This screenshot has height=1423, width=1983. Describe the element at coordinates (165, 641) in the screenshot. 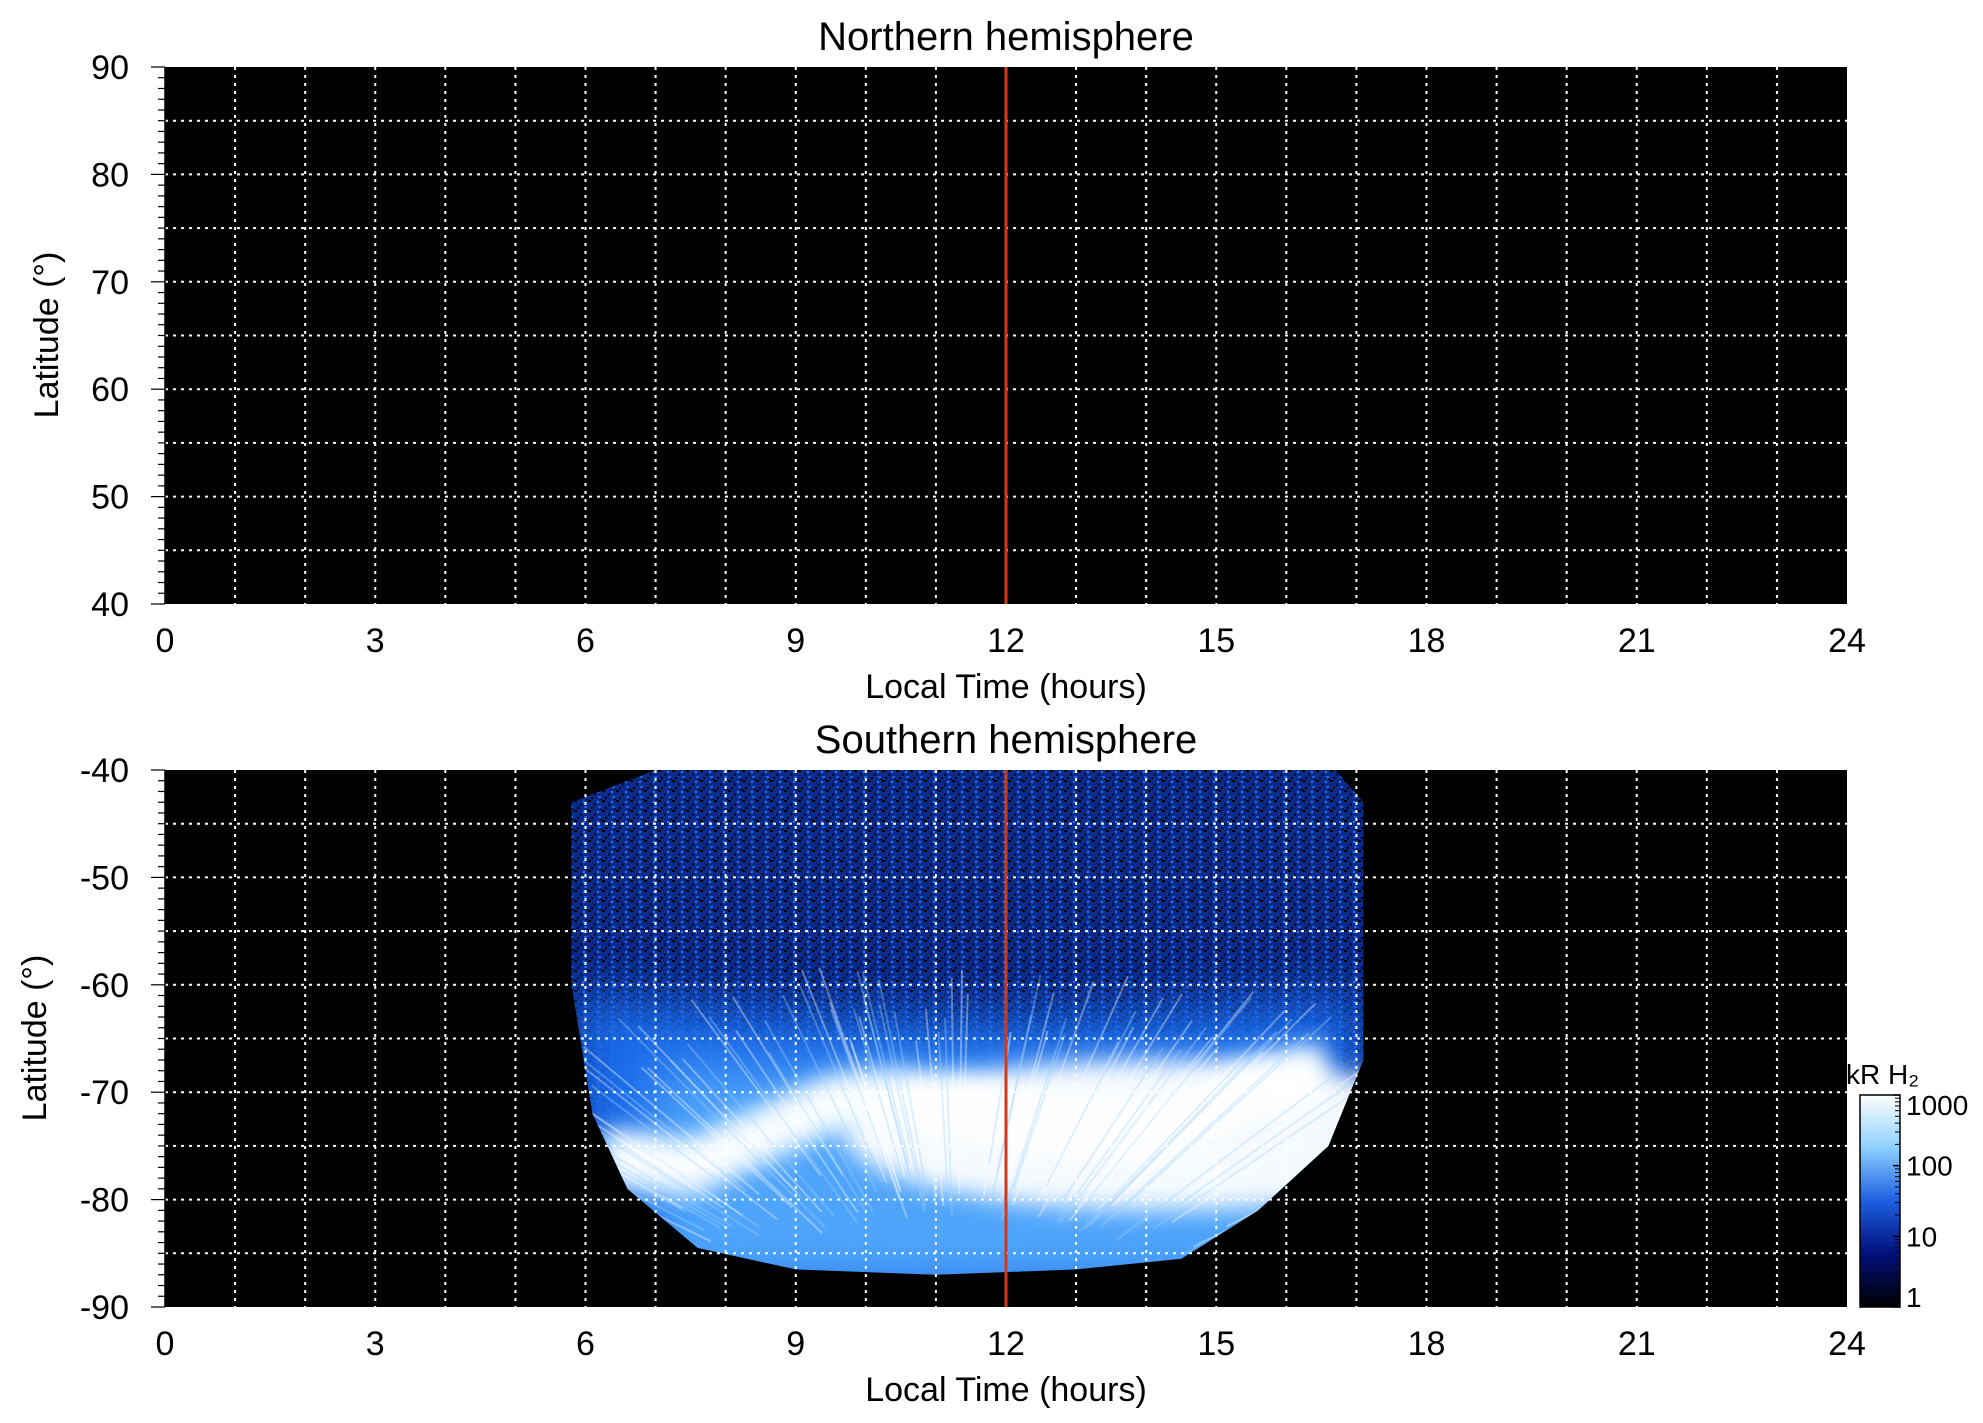

I see `northern-x-tick-label: 0` at that location.